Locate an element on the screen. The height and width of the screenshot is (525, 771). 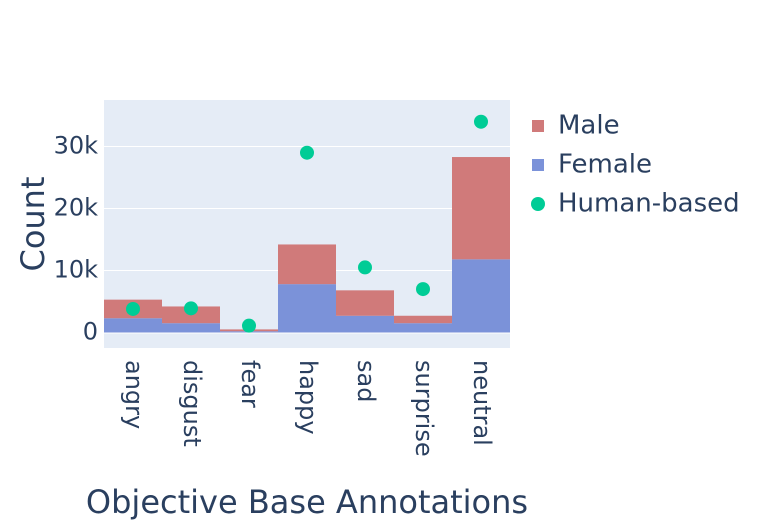
legend: Male Female Human-based is located at coordinates (635, 165).